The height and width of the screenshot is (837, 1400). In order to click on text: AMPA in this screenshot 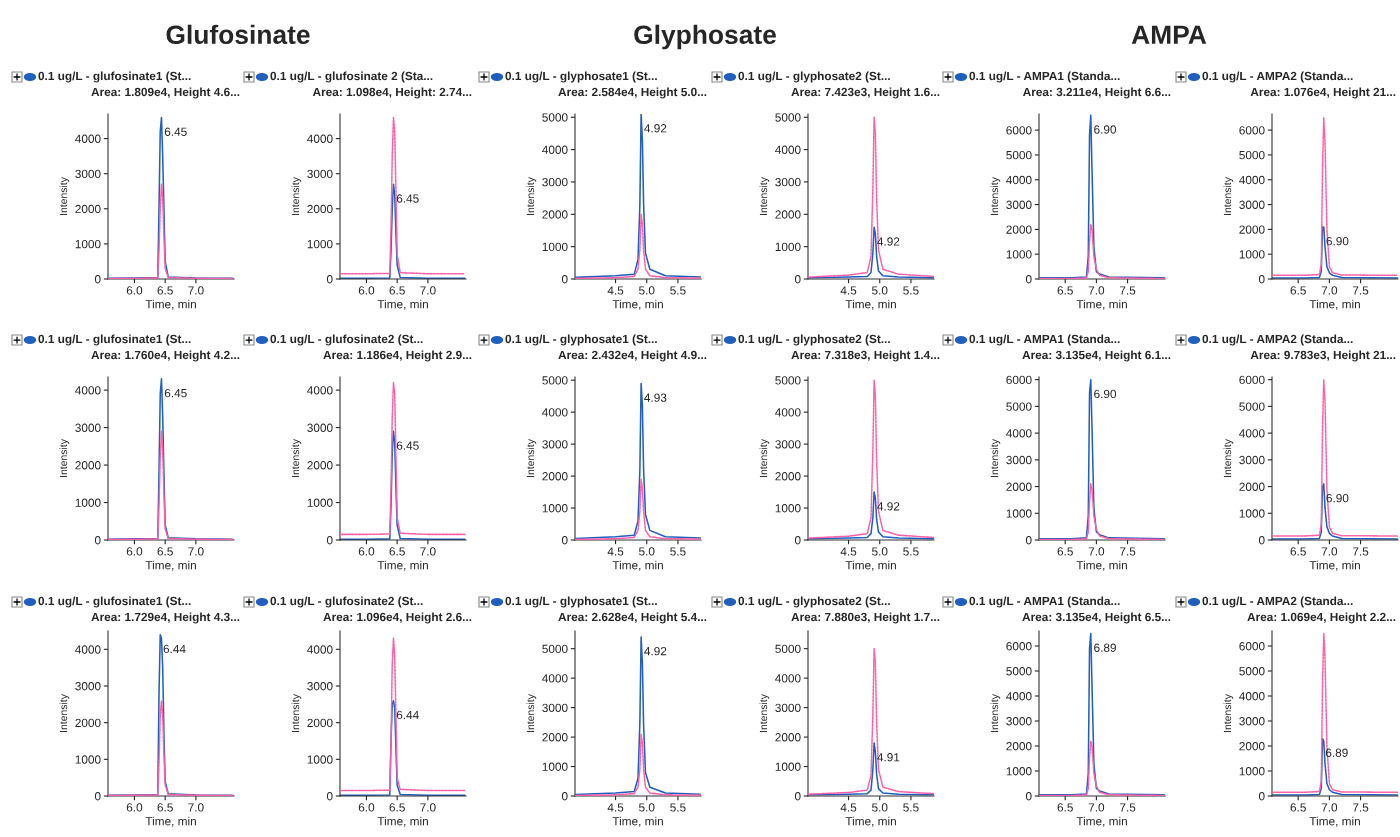, I will do `click(1169, 34)`.